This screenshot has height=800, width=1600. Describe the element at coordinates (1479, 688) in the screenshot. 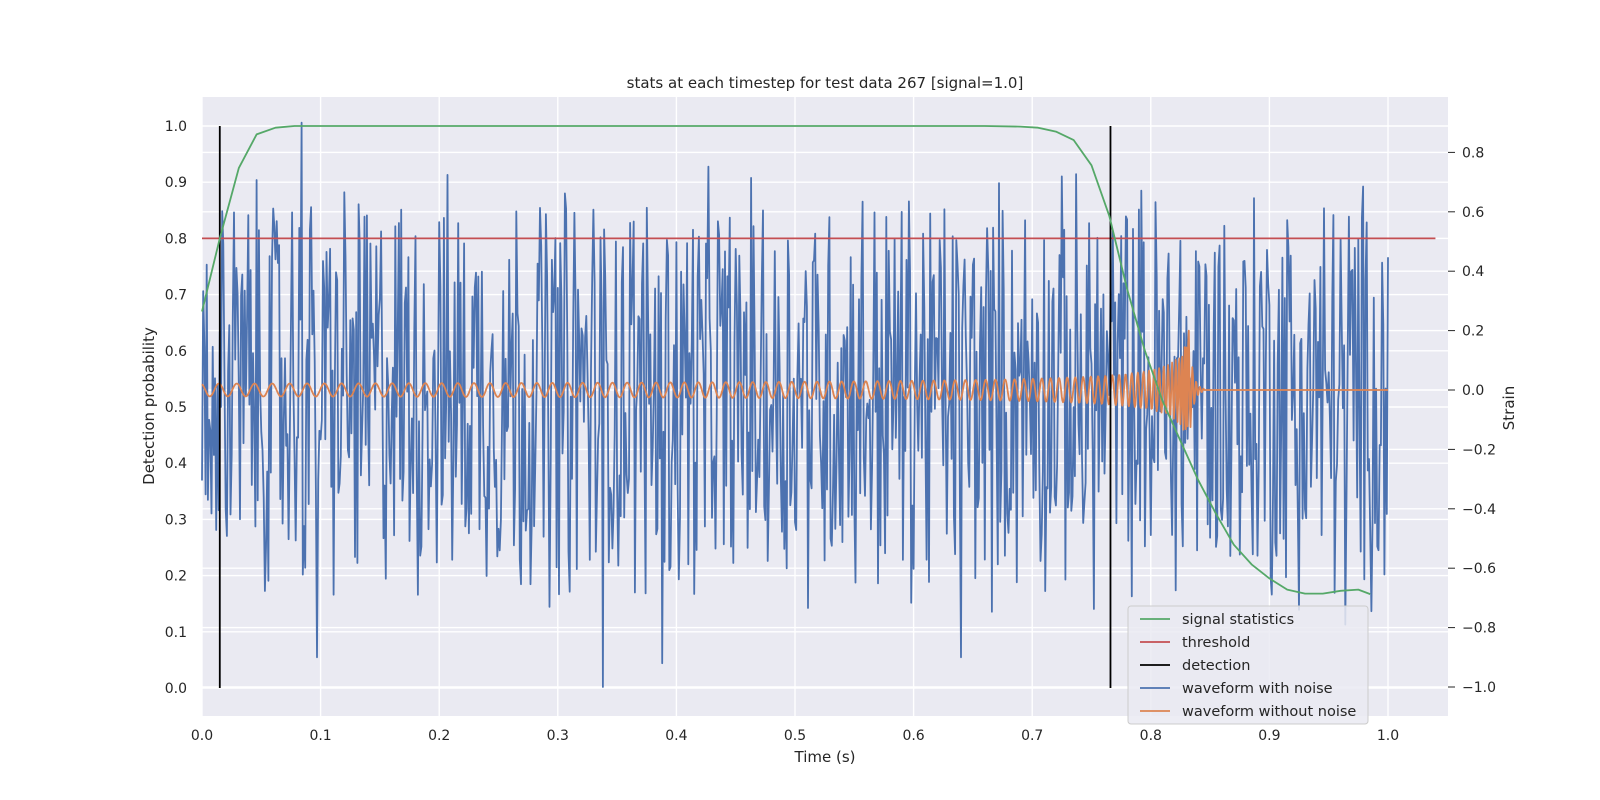

I see `y-tick-label-right: −1.0` at that location.